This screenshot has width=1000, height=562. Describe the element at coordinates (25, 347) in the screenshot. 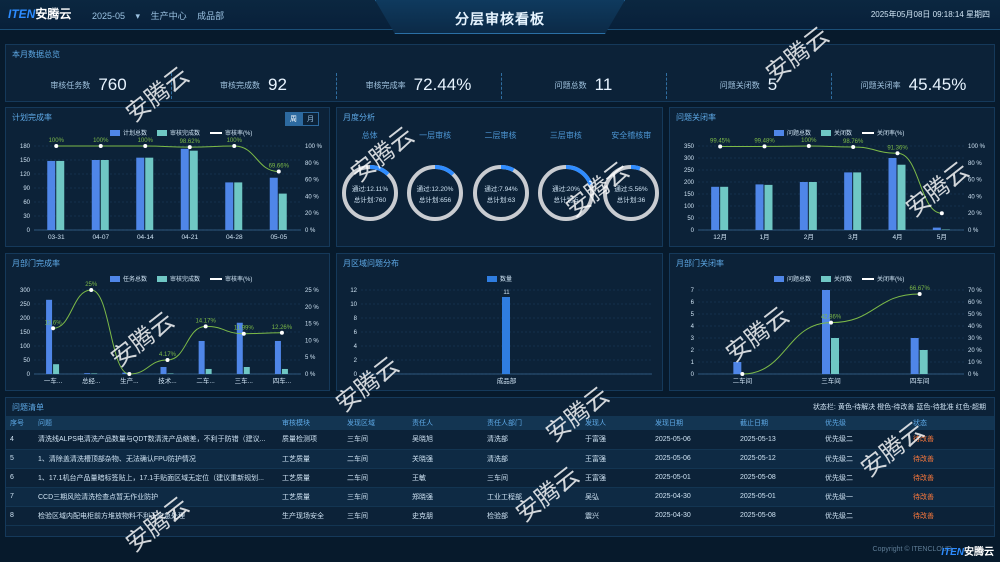

I see `y-tick-label: 100` at that location.